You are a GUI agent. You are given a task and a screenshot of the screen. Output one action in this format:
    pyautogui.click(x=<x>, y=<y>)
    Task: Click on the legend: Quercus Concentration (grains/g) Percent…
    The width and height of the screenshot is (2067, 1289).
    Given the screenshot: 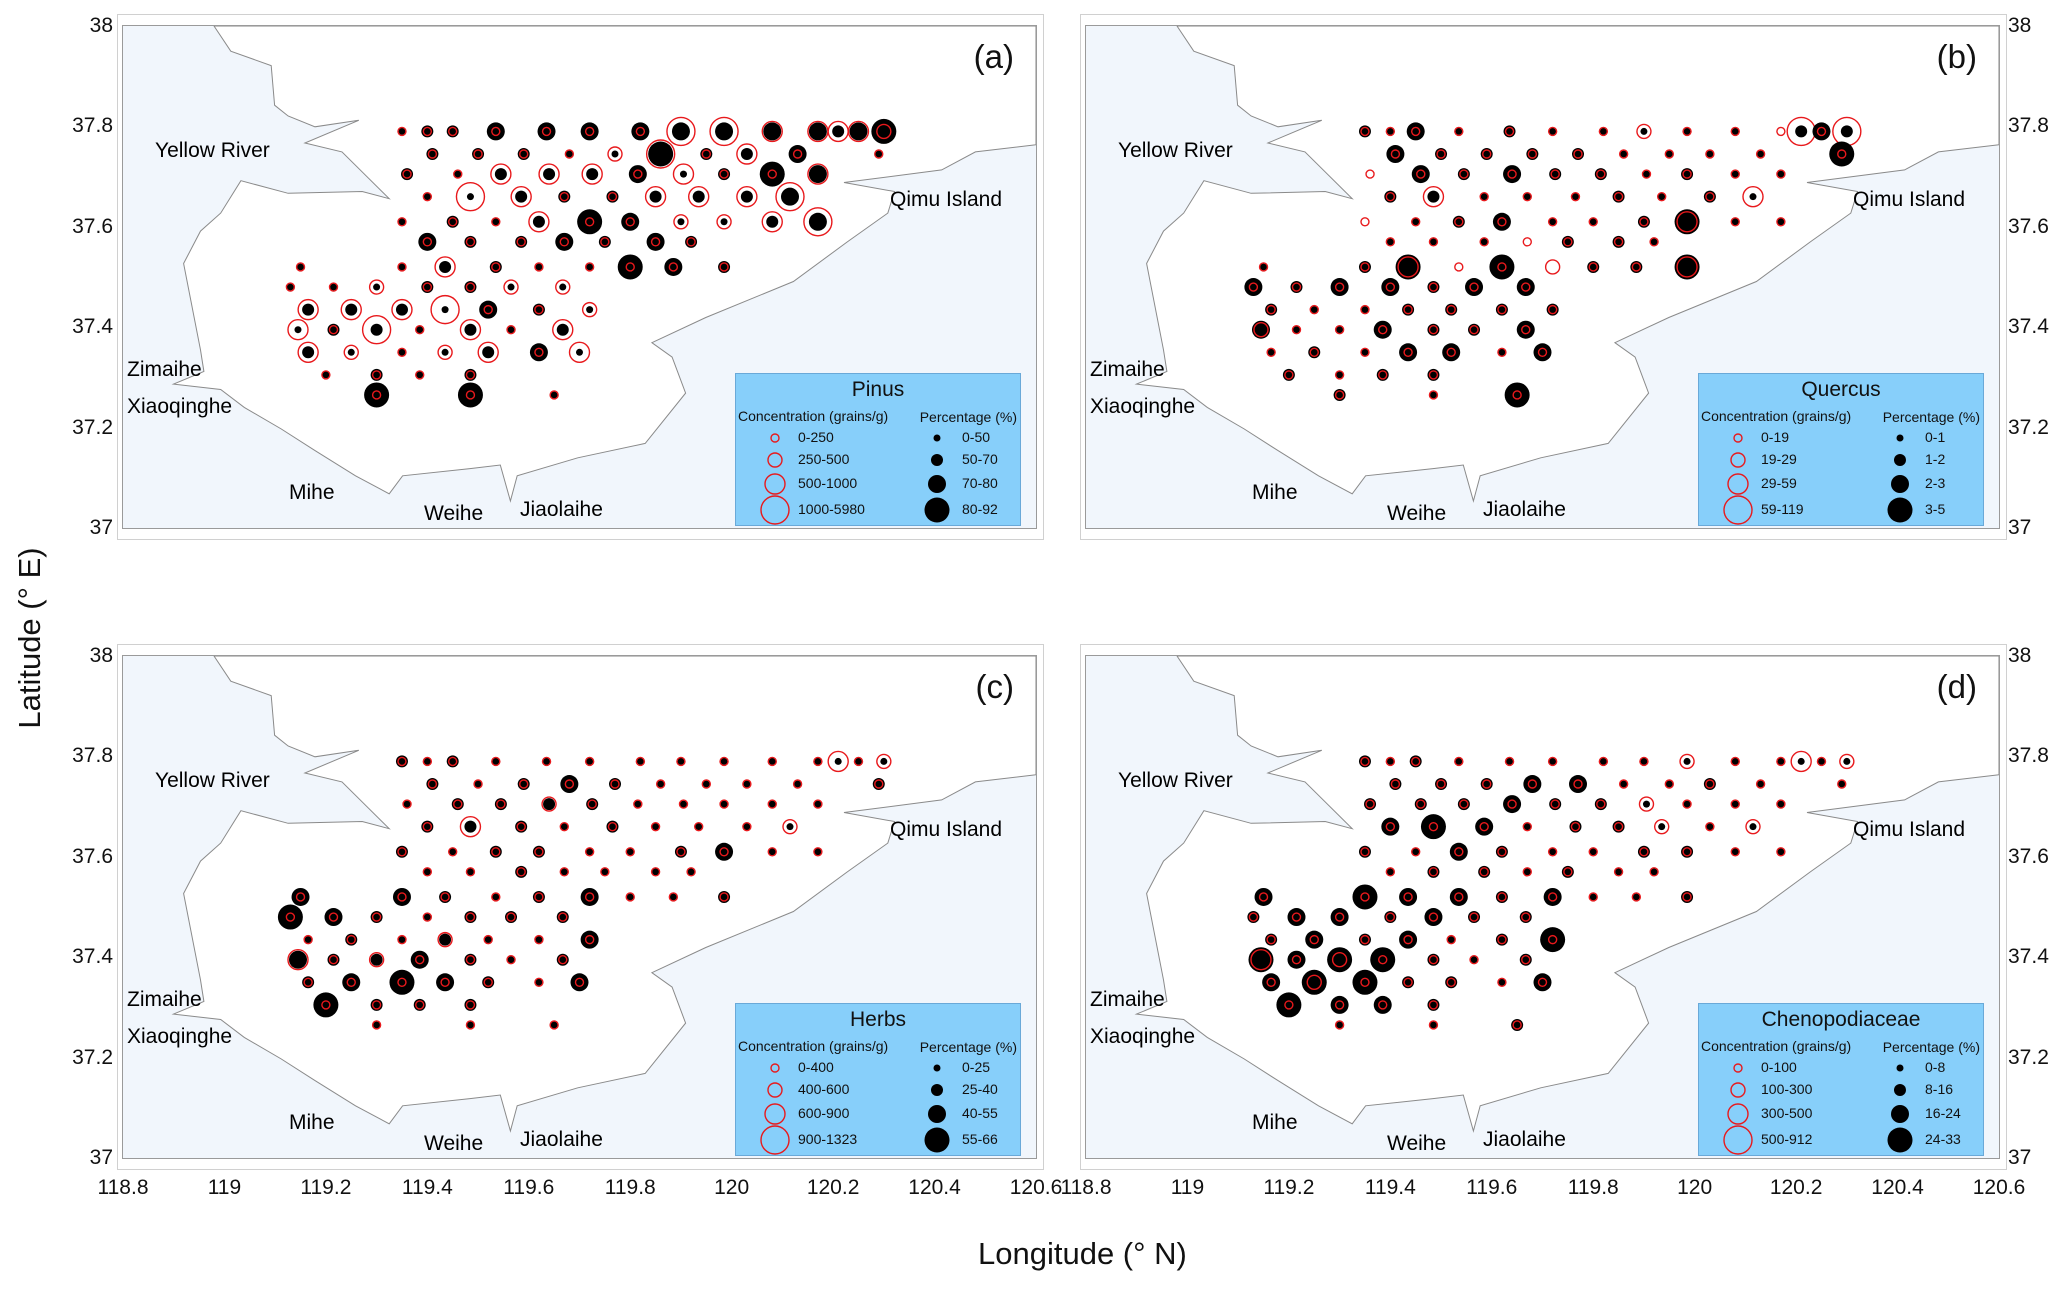 What is the action you would take?
    pyautogui.click(x=1841, y=449)
    